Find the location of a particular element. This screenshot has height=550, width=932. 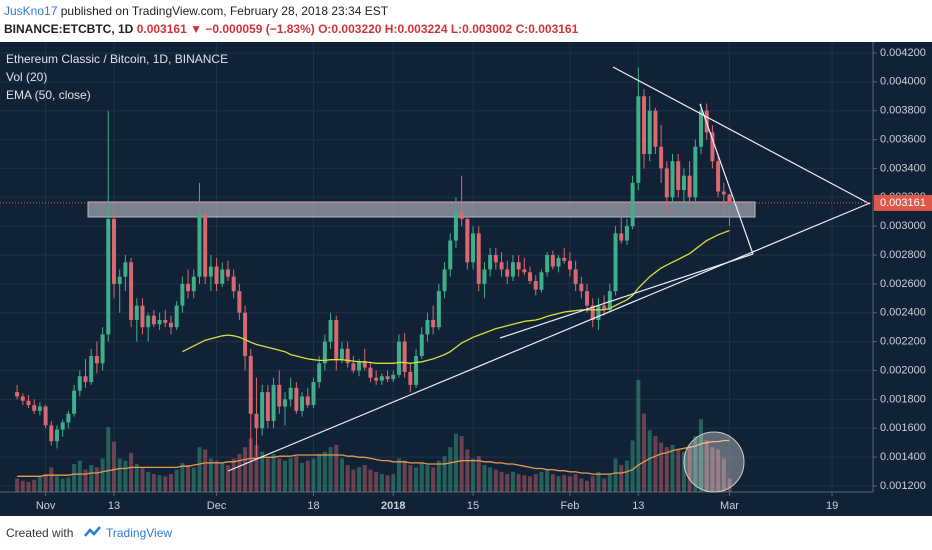

x-tick-label: 15 is located at coordinates (473, 506).